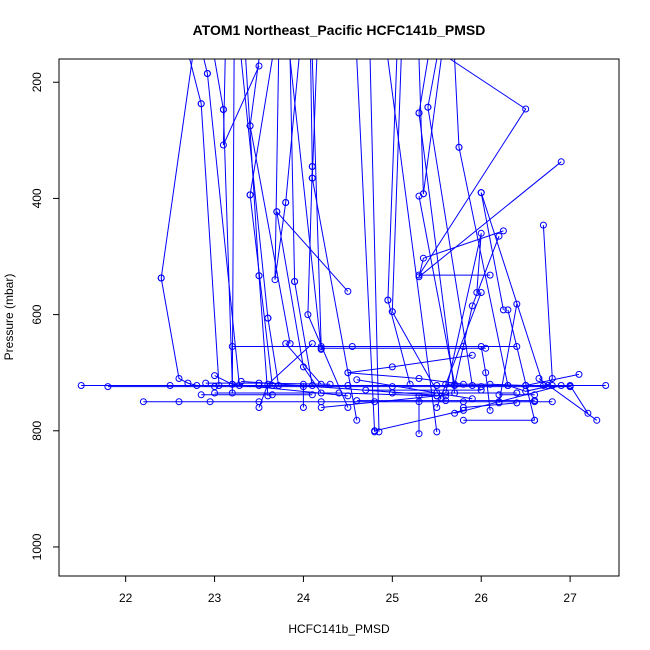  What do you see at coordinates (37, 198) in the screenshot?
I see `y-tick-label: 400` at bounding box center [37, 198].